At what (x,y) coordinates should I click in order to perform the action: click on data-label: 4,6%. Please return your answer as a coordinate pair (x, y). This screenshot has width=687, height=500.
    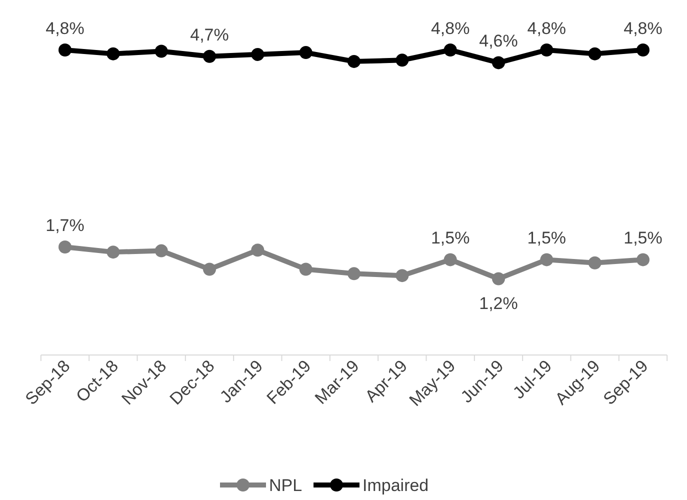
    Looking at the image, I should click on (498, 41).